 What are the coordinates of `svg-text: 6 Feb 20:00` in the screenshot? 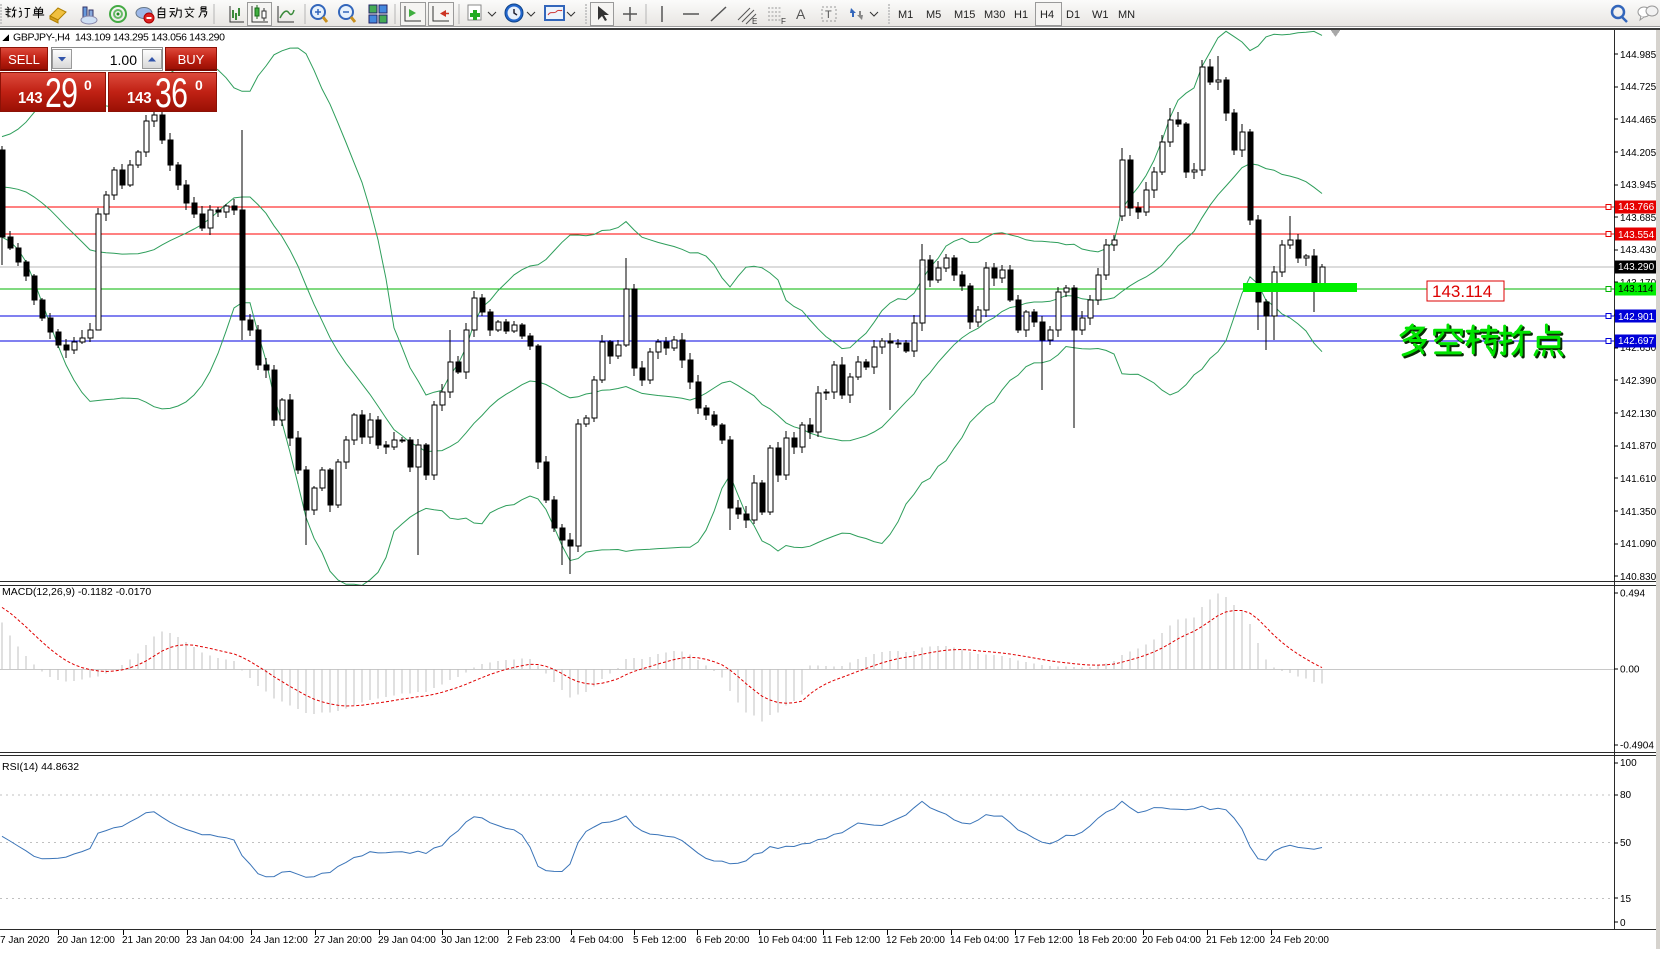 It's located at (723, 940).